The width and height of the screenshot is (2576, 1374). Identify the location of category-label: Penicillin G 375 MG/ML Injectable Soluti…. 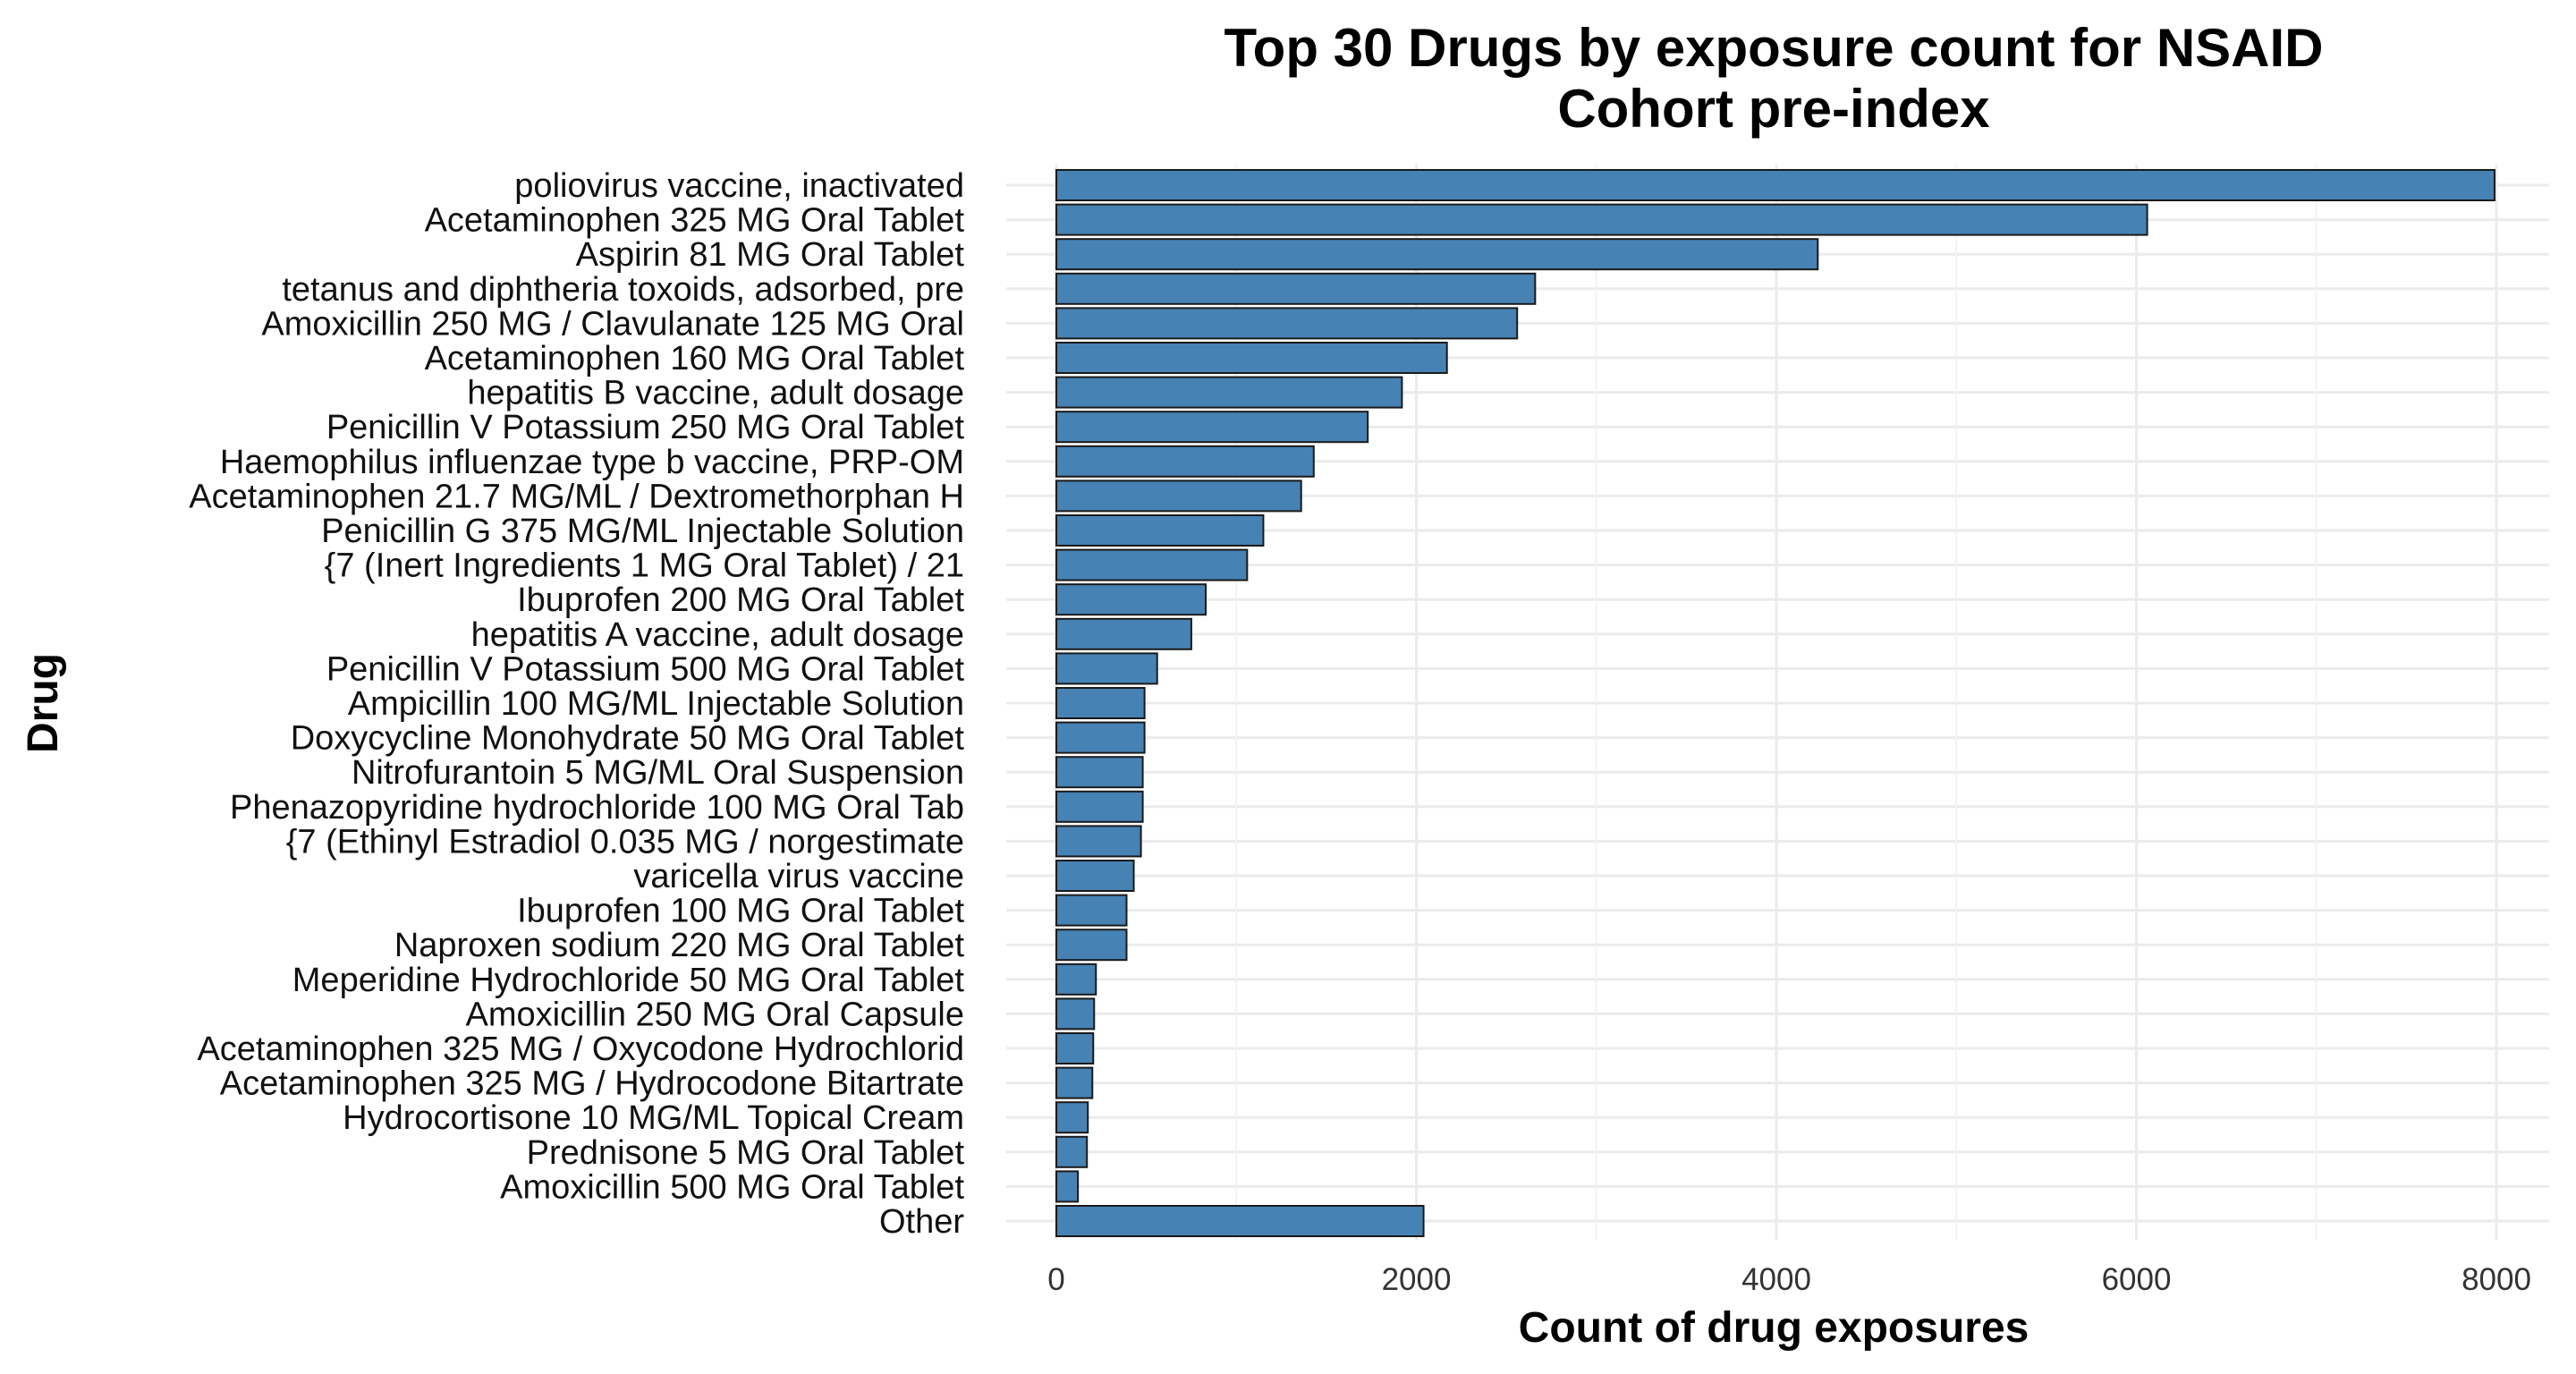
(642, 531).